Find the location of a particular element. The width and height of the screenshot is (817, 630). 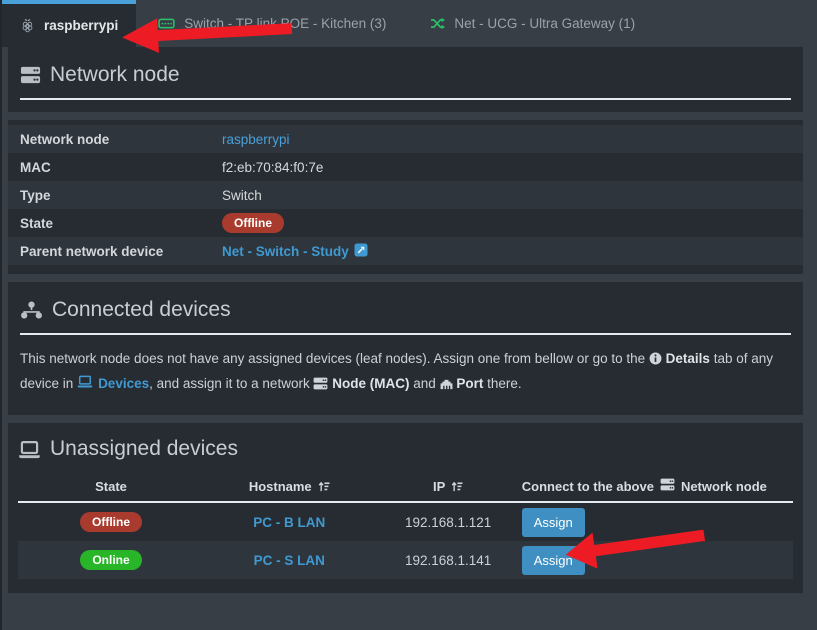

tab-label: Net - UCG - Ultra Gateway (1) is located at coordinates (545, 23).